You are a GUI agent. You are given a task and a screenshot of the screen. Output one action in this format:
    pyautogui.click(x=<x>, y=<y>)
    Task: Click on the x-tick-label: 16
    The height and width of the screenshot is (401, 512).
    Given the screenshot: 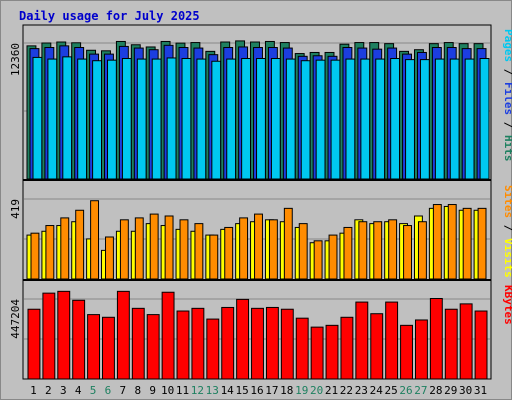 What is the action you would take?
    pyautogui.click(x=256, y=390)
    